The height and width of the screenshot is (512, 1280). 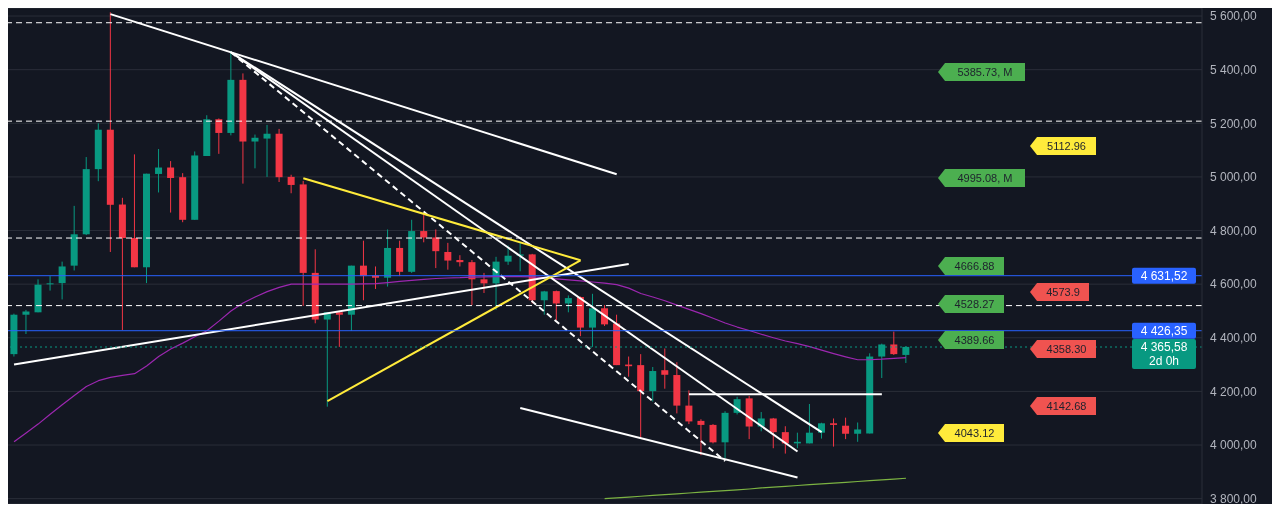 I want to click on text: 2d 0h, so click(x=1164, y=361).